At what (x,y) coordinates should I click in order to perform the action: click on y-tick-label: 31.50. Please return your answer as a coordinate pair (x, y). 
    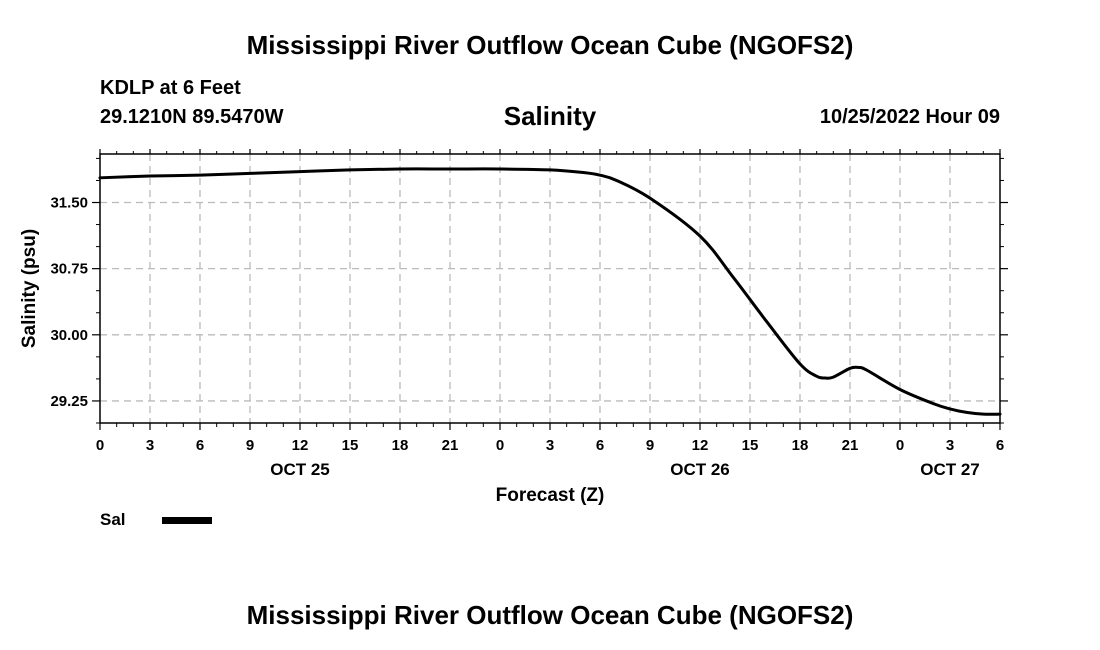
    Looking at the image, I should click on (69, 203).